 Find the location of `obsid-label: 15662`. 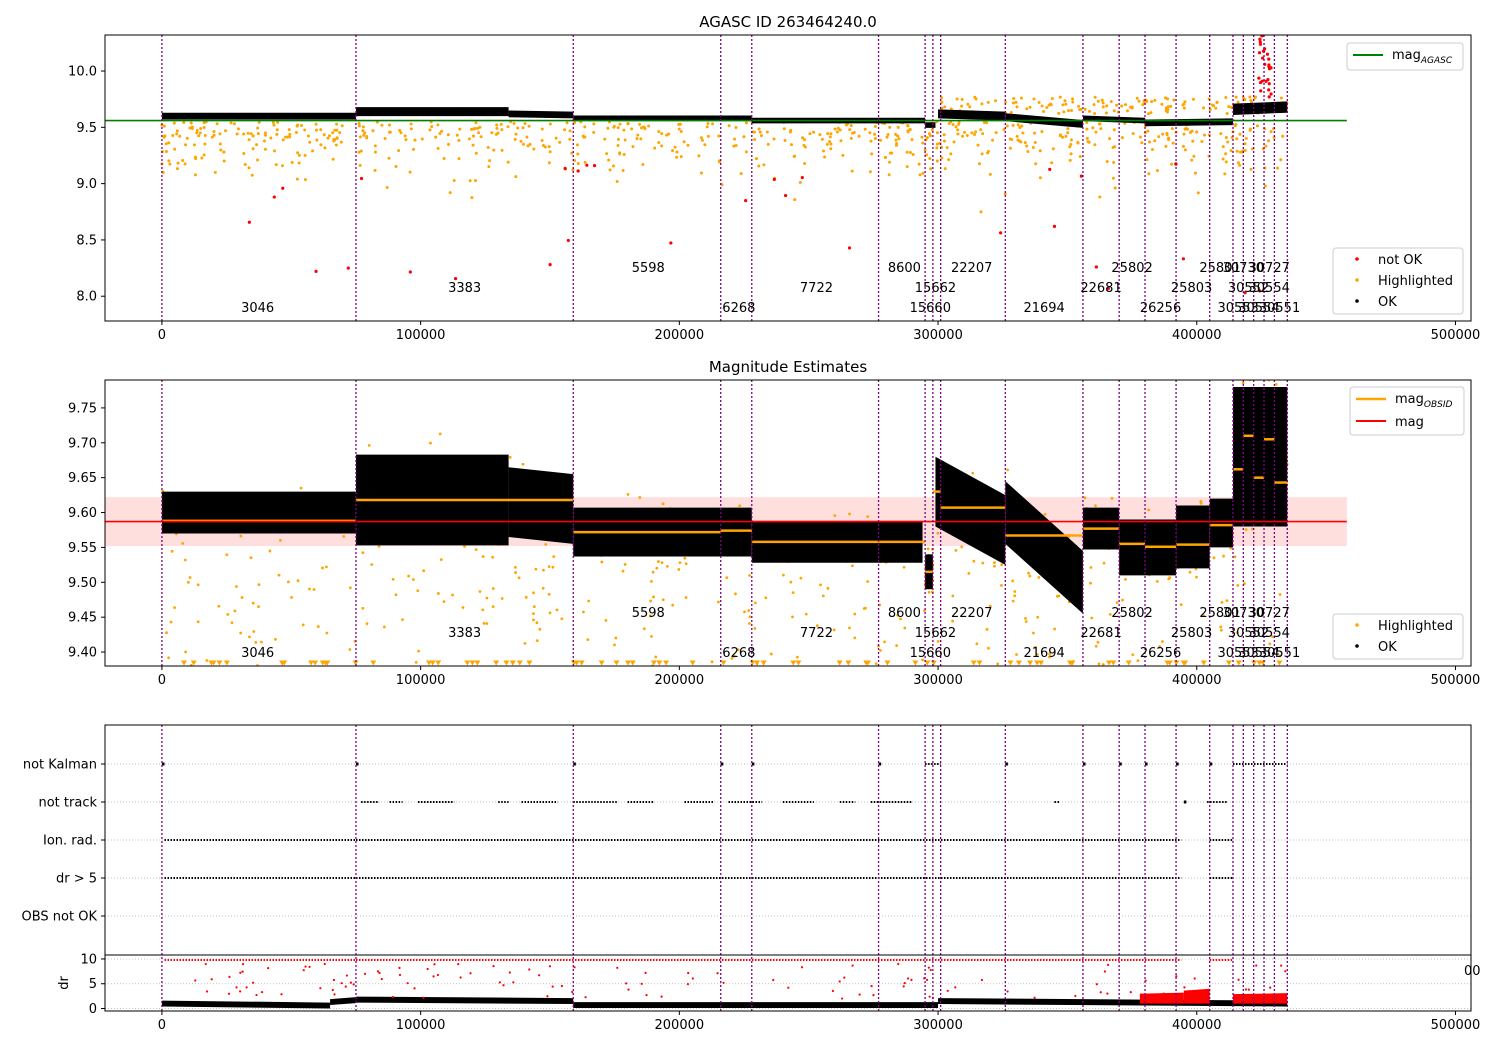

obsid-label: 15662 is located at coordinates (935, 633).